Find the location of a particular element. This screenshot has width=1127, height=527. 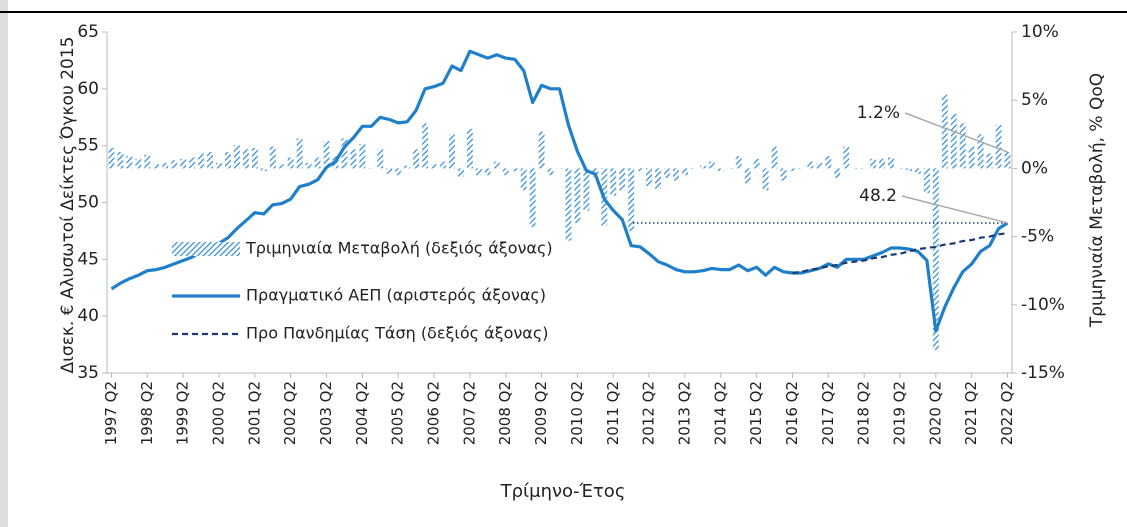

x-tick-label: 2018 Q2 is located at coordinates (864, 413).